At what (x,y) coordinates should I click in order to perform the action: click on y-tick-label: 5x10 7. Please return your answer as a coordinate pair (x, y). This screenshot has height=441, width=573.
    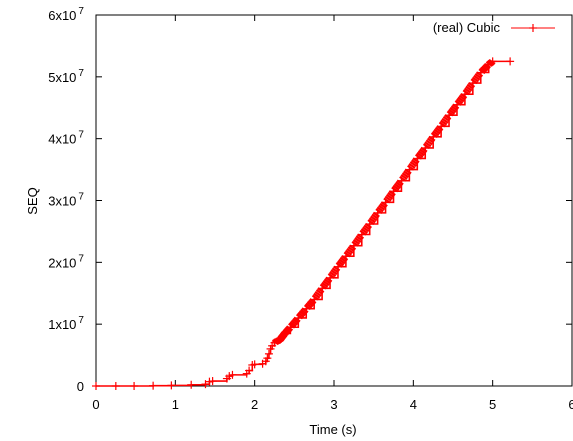
    Looking at the image, I should click on (66, 76).